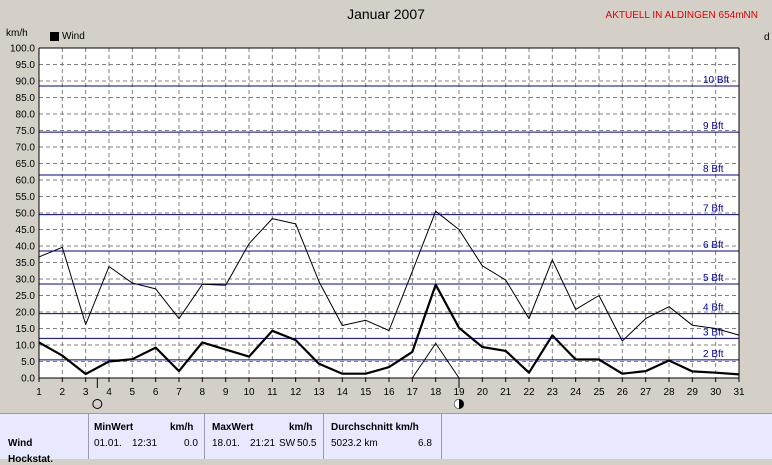  What do you see at coordinates (413, 392) in the screenshot?
I see `x-tick-label: 17` at bounding box center [413, 392].